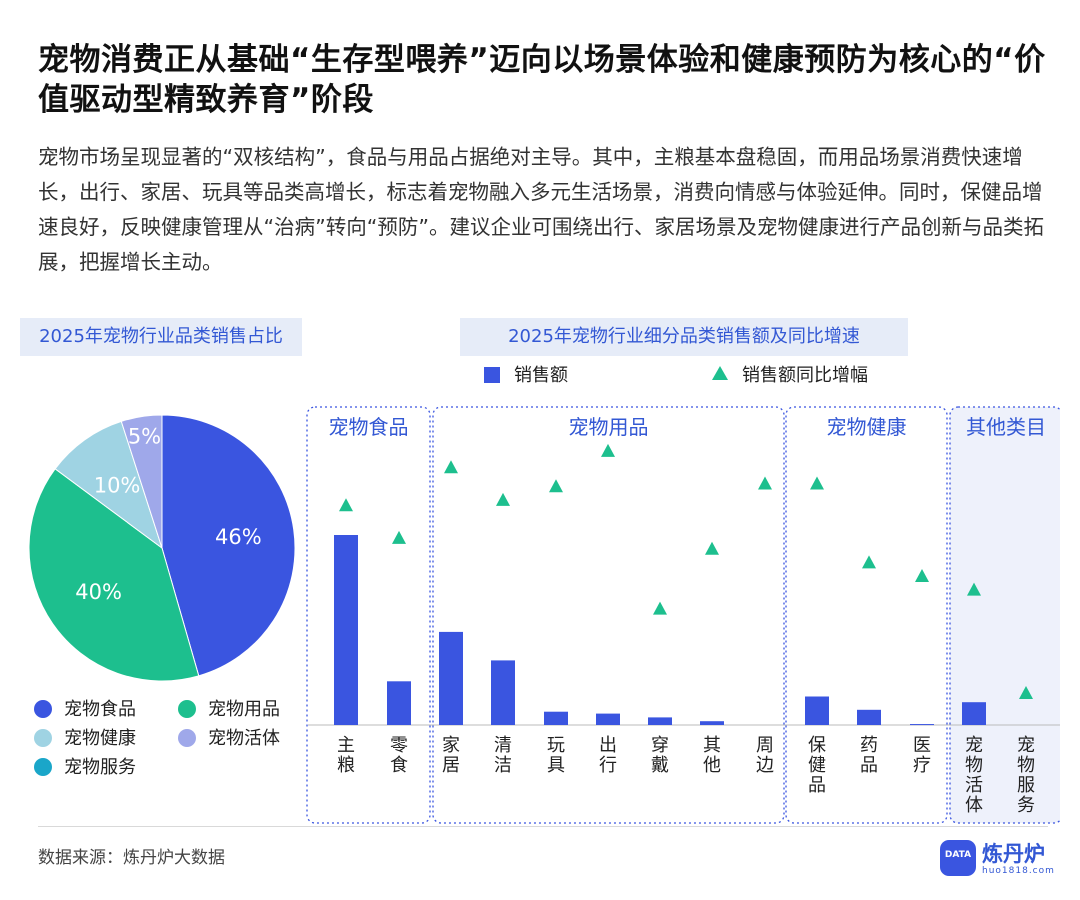 Image resolution: width=1080 pixels, height=900 pixels. Describe the element at coordinates (684, 337) in the screenshot. I see `bar-chart-title: 2025年宠物行业细分品类销售额及同比增速` at that location.